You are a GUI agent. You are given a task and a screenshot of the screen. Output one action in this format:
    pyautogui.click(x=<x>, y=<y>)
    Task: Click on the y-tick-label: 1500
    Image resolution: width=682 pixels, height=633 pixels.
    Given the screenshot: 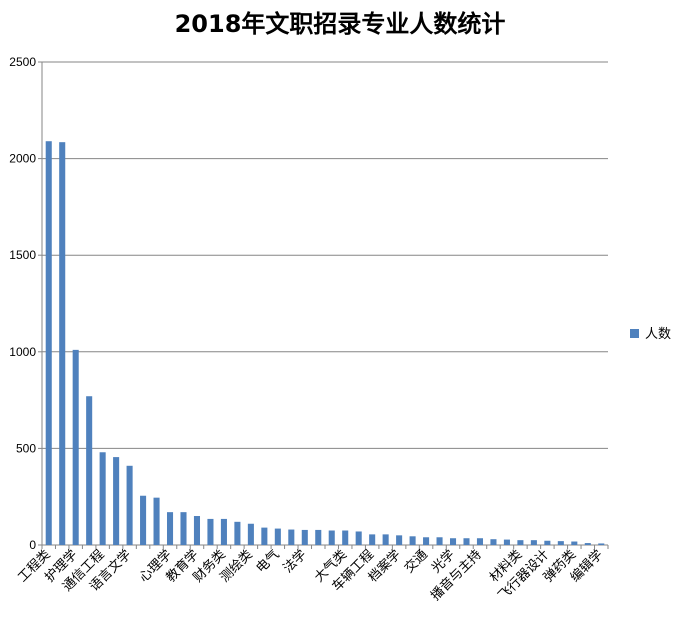 What is the action you would take?
    pyautogui.click(x=22, y=255)
    